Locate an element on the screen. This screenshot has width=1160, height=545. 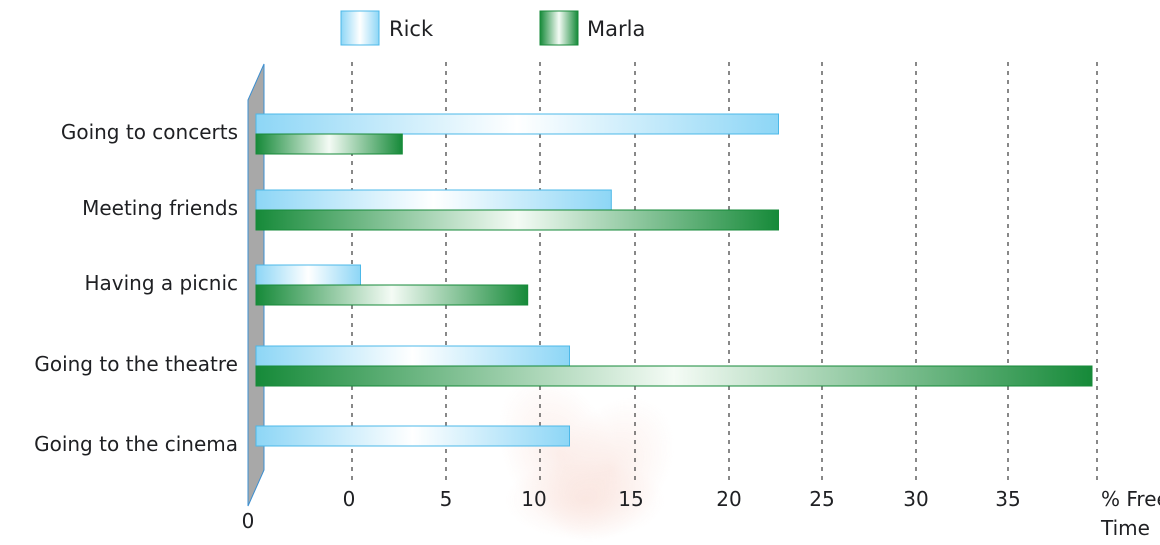
category-label-4: Going to the cinema is located at coordinates (136, 444).